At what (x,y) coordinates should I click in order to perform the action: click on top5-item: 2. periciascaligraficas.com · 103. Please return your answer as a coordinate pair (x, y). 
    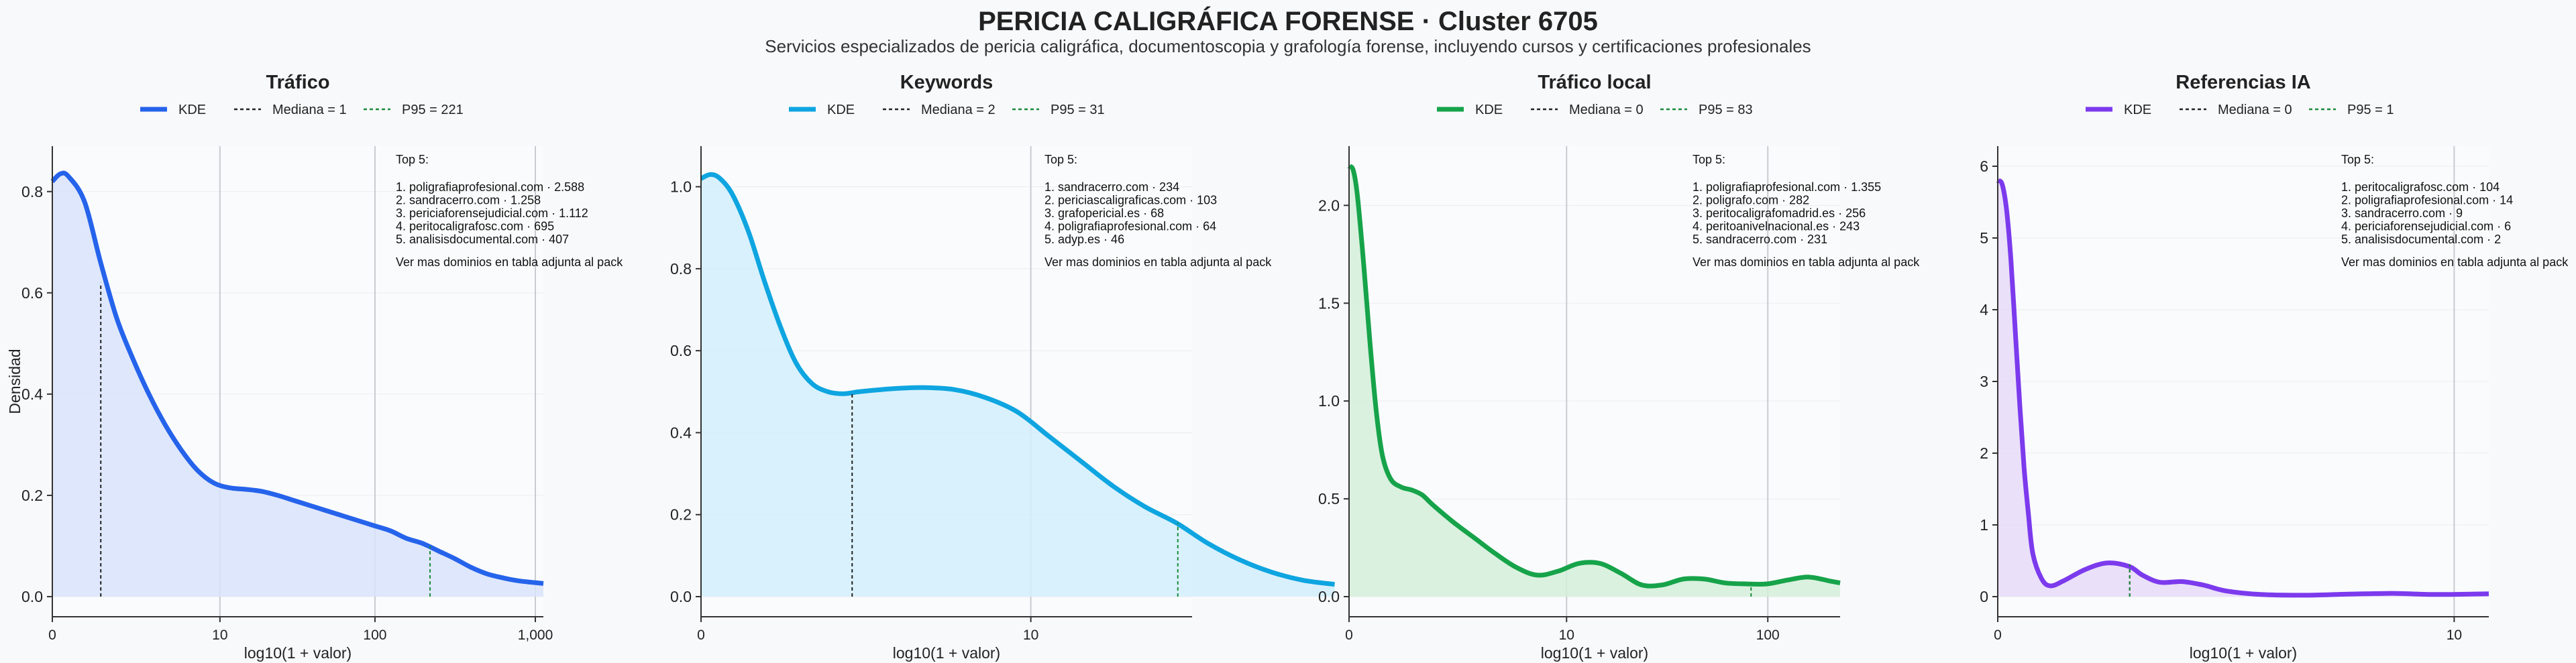
    Looking at the image, I should click on (1130, 200).